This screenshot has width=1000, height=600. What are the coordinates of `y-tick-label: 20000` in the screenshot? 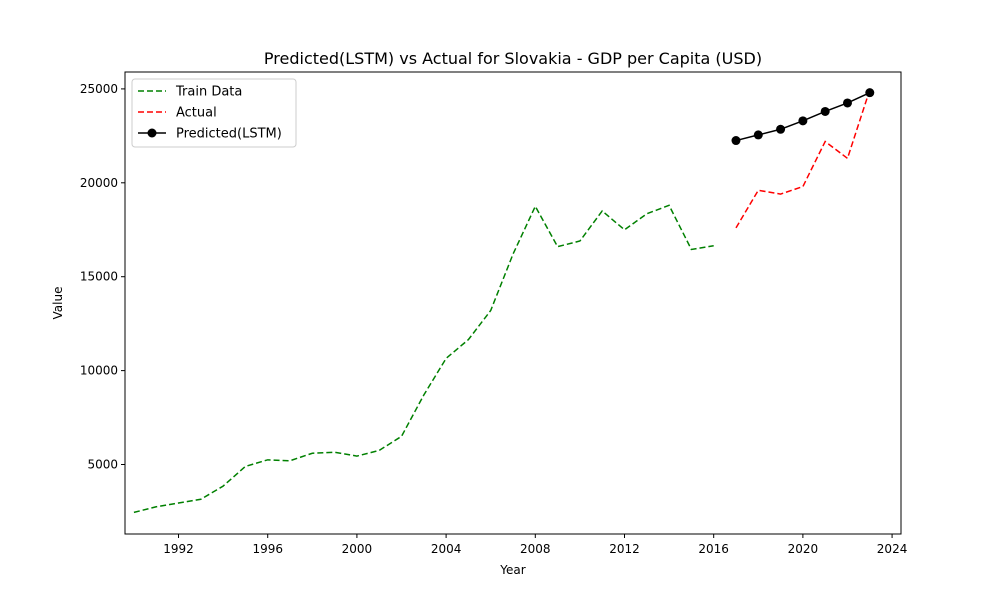 It's located at (99, 183).